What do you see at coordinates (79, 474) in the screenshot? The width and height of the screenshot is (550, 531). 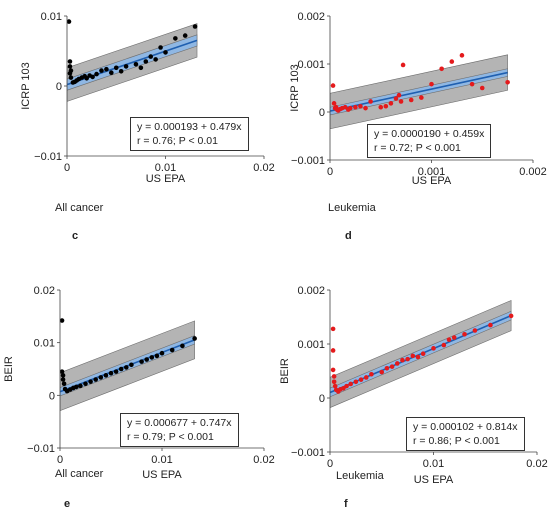 I see `sublabel-e: All cancer` at bounding box center [79, 474].